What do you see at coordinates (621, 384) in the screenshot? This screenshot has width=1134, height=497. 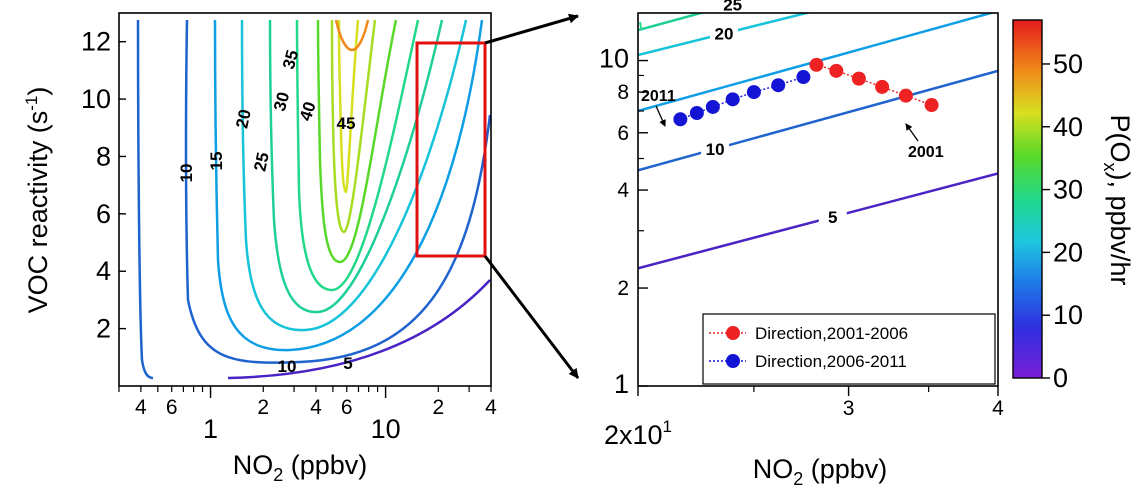 I see `right-y-tick-label: 1` at bounding box center [621, 384].